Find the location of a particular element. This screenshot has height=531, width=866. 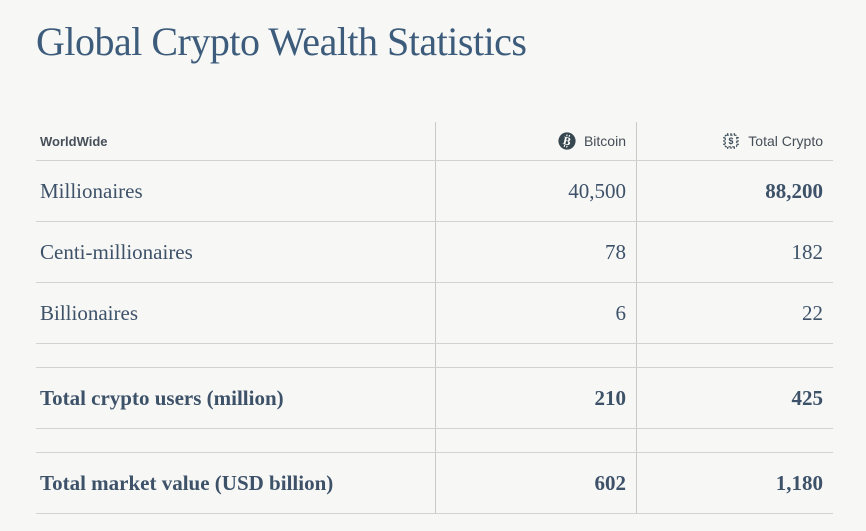

svg-text: B is located at coordinates (567, 141).